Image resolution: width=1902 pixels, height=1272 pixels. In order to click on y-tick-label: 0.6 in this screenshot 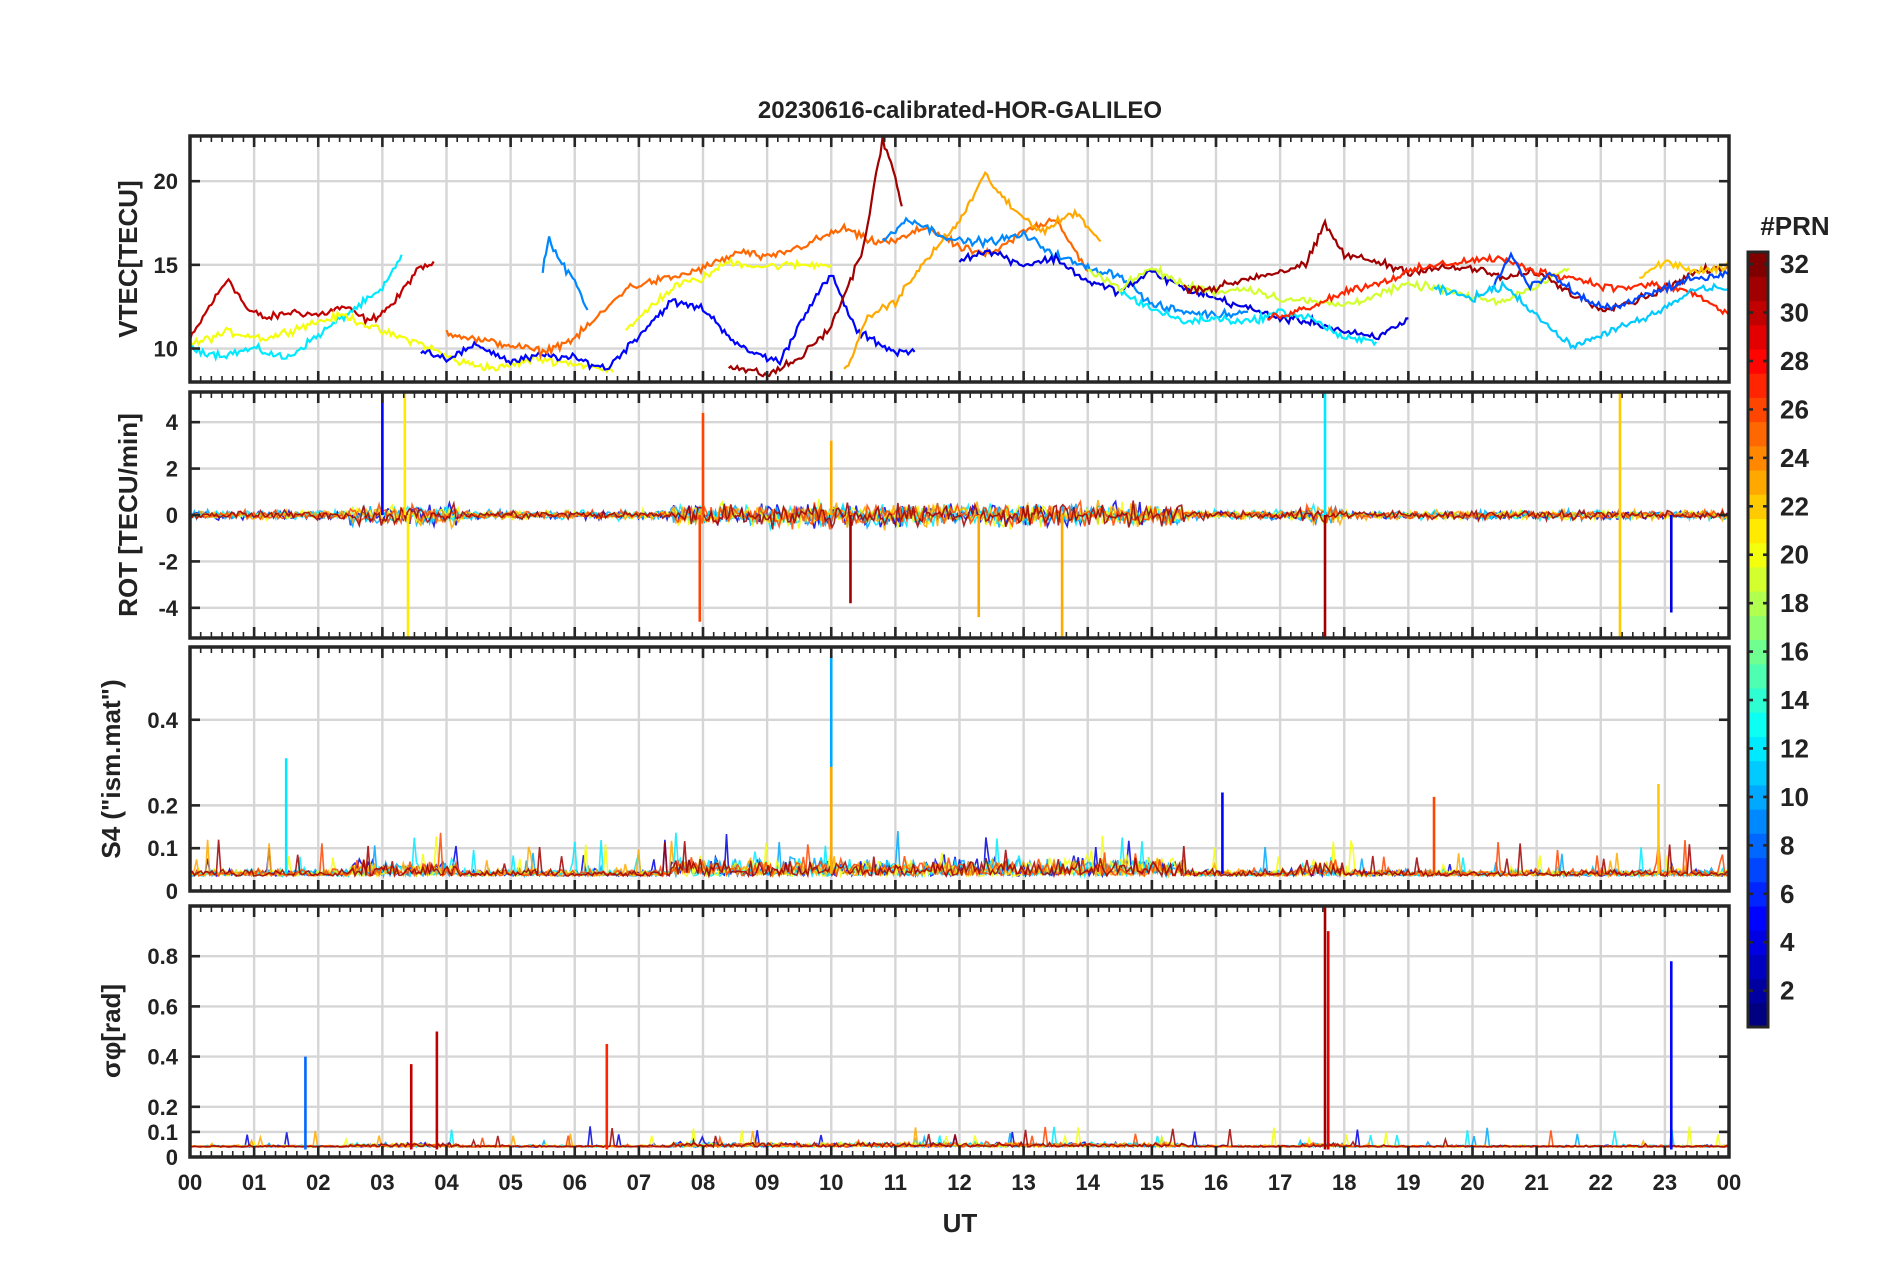, I will do `click(162, 1006)`.